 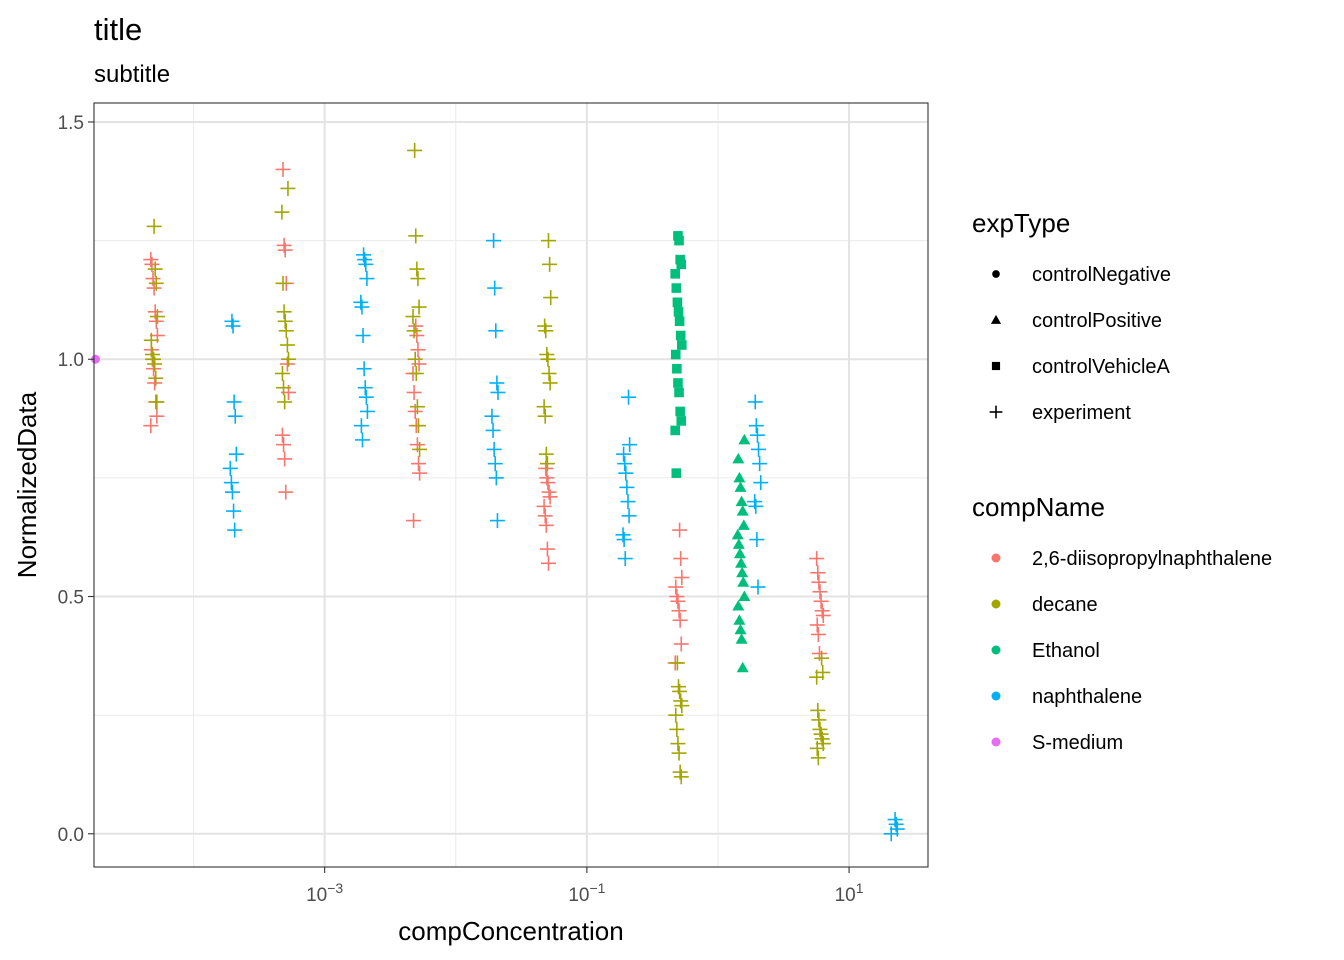 I want to click on legend-label: decane, so click(x=1065, y=605).